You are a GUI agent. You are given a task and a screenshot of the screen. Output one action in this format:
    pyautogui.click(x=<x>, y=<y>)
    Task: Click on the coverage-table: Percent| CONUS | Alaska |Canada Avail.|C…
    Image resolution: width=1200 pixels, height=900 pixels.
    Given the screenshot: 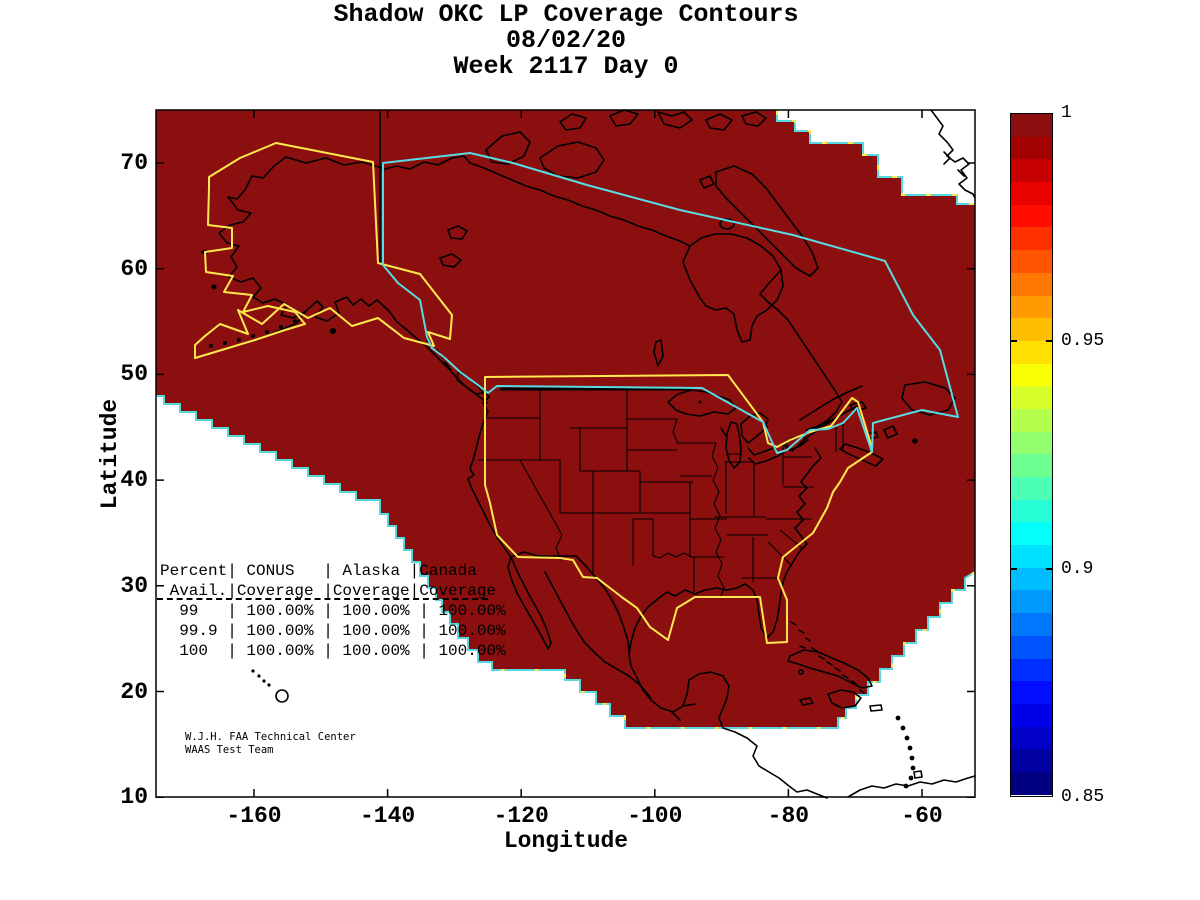 What is the action you would take?
    pyautogui.click(x=333, y=611)
    